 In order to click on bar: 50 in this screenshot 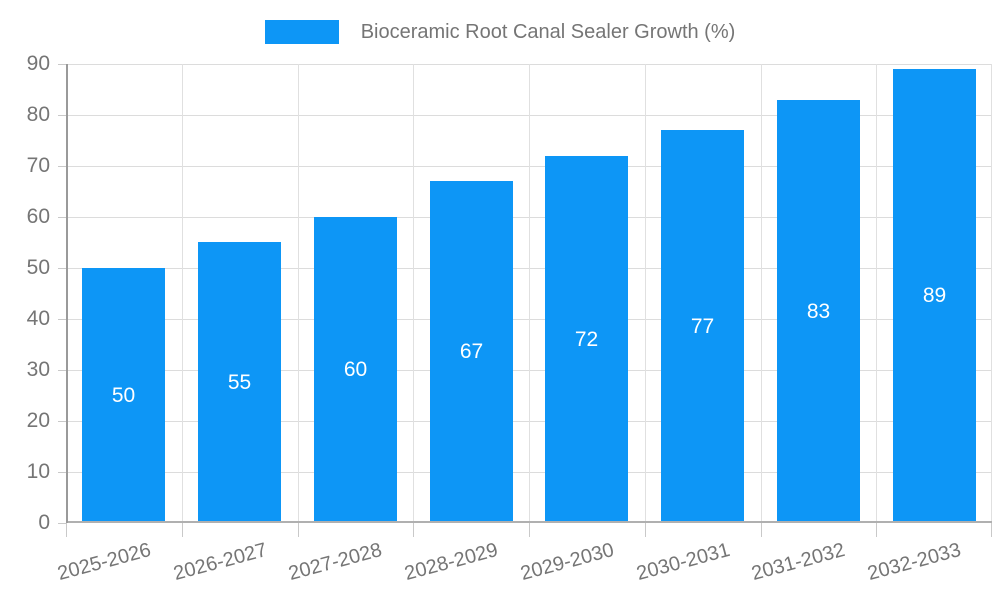, I will do `click(123, 395)`.